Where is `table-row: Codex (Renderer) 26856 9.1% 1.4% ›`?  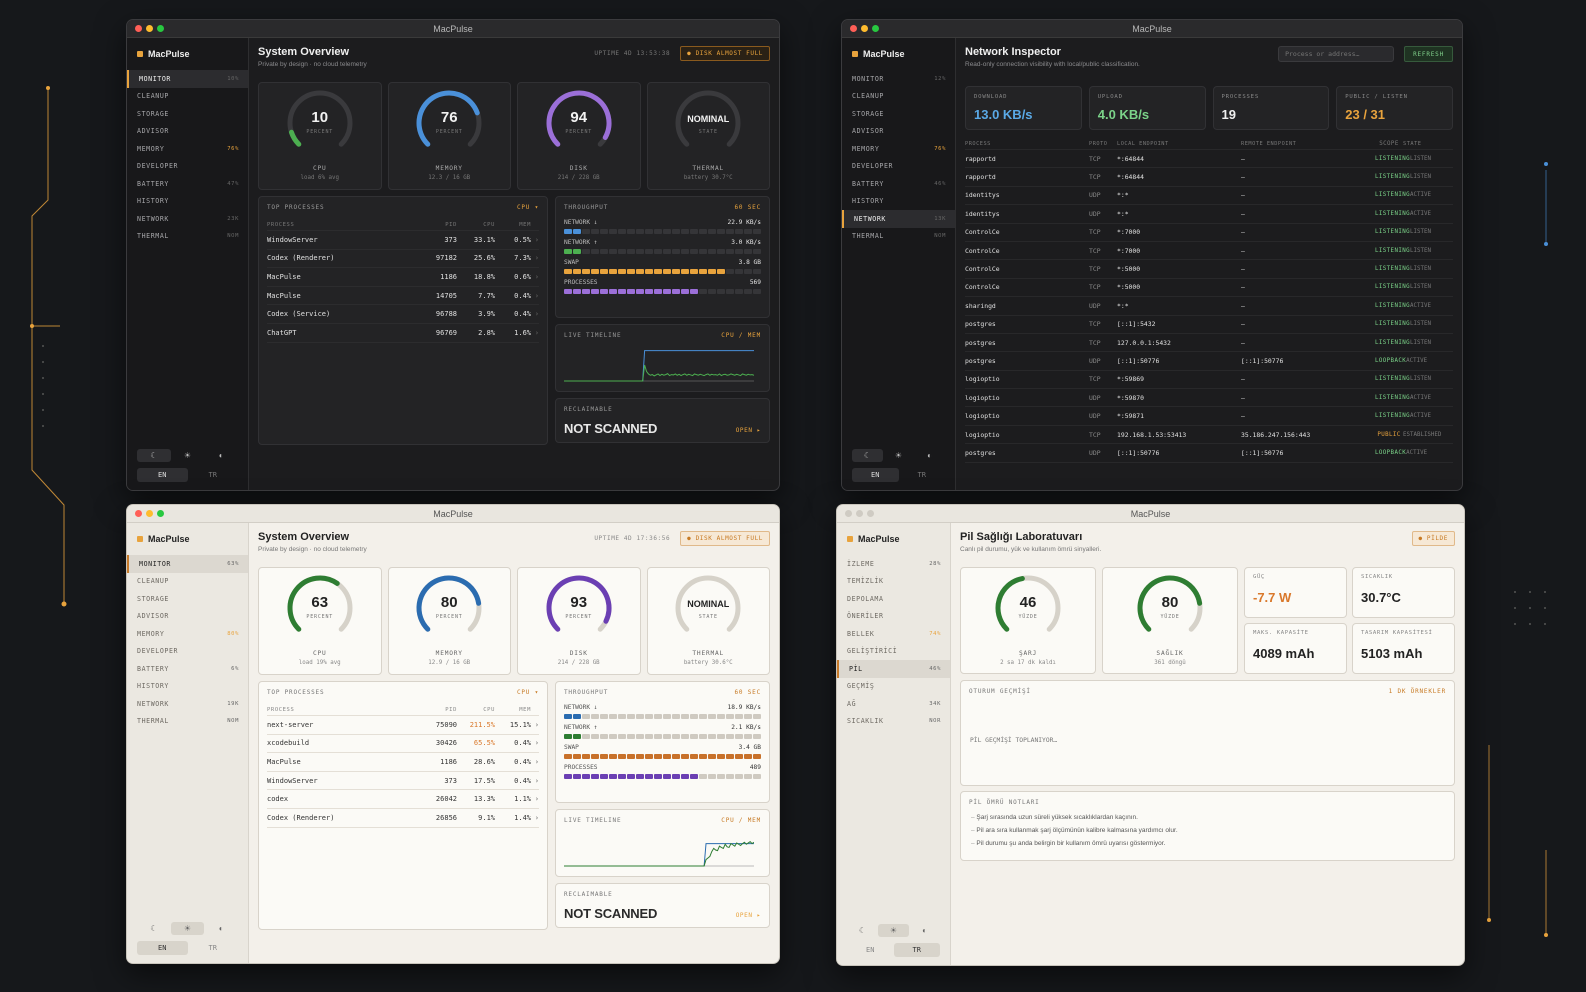 table-row: Codex (Renderer) 26856 9.1% 1.4% › is located at coordinates (403, 818).